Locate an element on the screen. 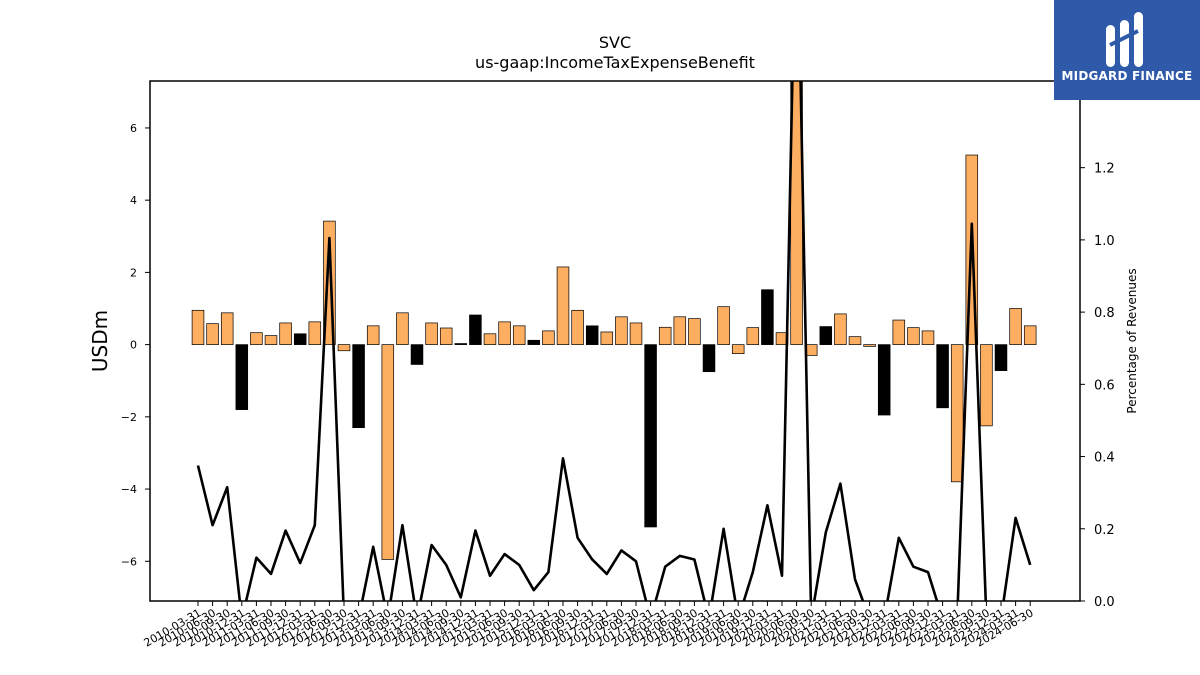 This screenshot has width=1200, height=675. y-tick-label: 4 is located at coordinates (133, 200).